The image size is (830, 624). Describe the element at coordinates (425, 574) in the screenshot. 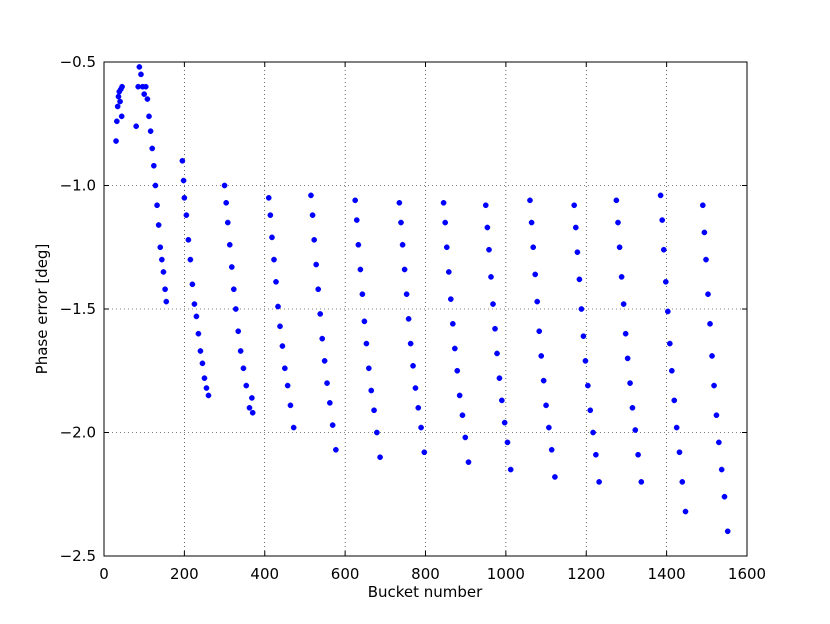

I see `x-tick-label: 800` at that location.